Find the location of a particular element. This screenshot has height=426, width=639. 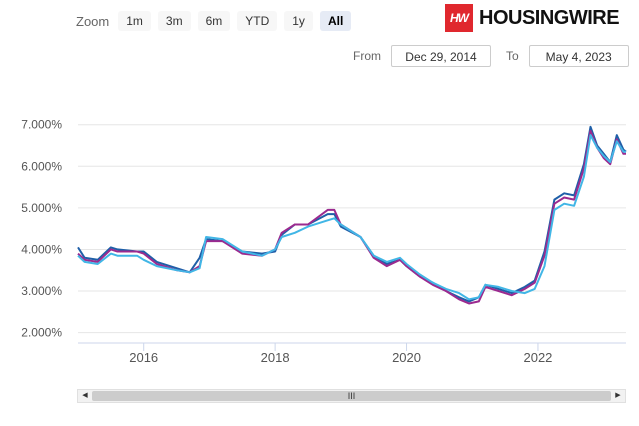

zoom-ytd-button: YTD is located at coordinates (257, 21).